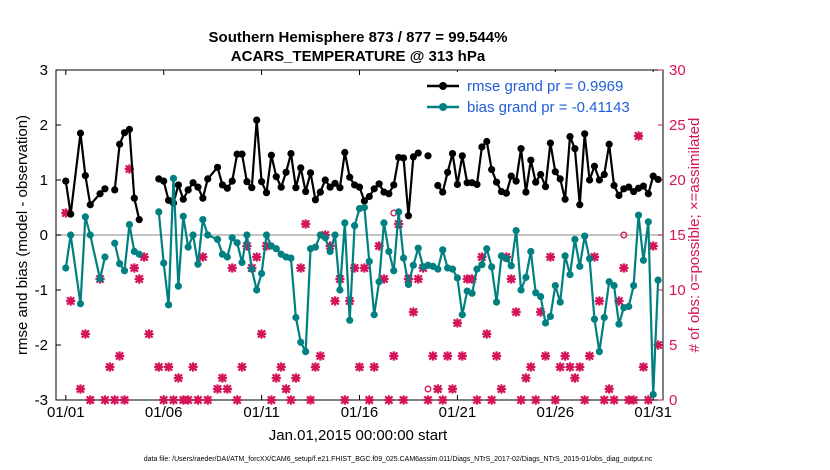  What do you see at coordinates (44, 180) in the screenshot?
I see `y-tick-label: 1` at bounding box center [44, 180].